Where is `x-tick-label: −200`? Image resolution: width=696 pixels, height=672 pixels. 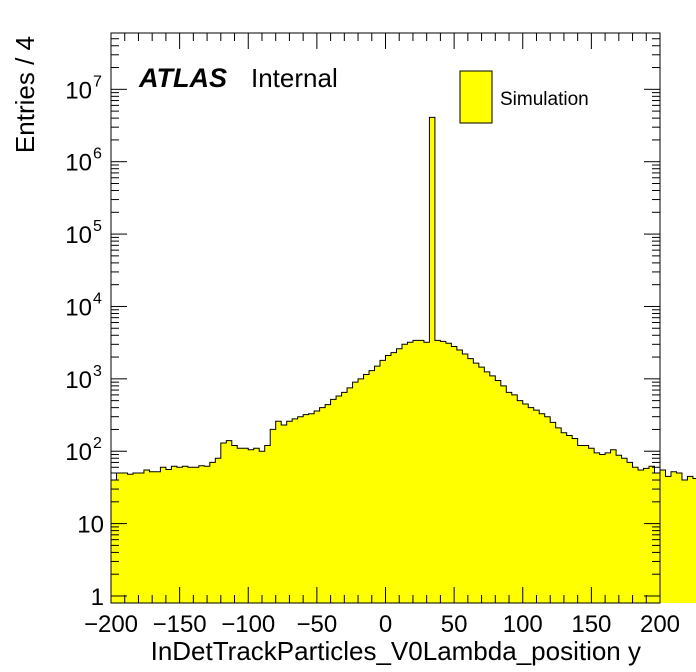
x-tick-label: −200 is located at coordinates (111, 624).